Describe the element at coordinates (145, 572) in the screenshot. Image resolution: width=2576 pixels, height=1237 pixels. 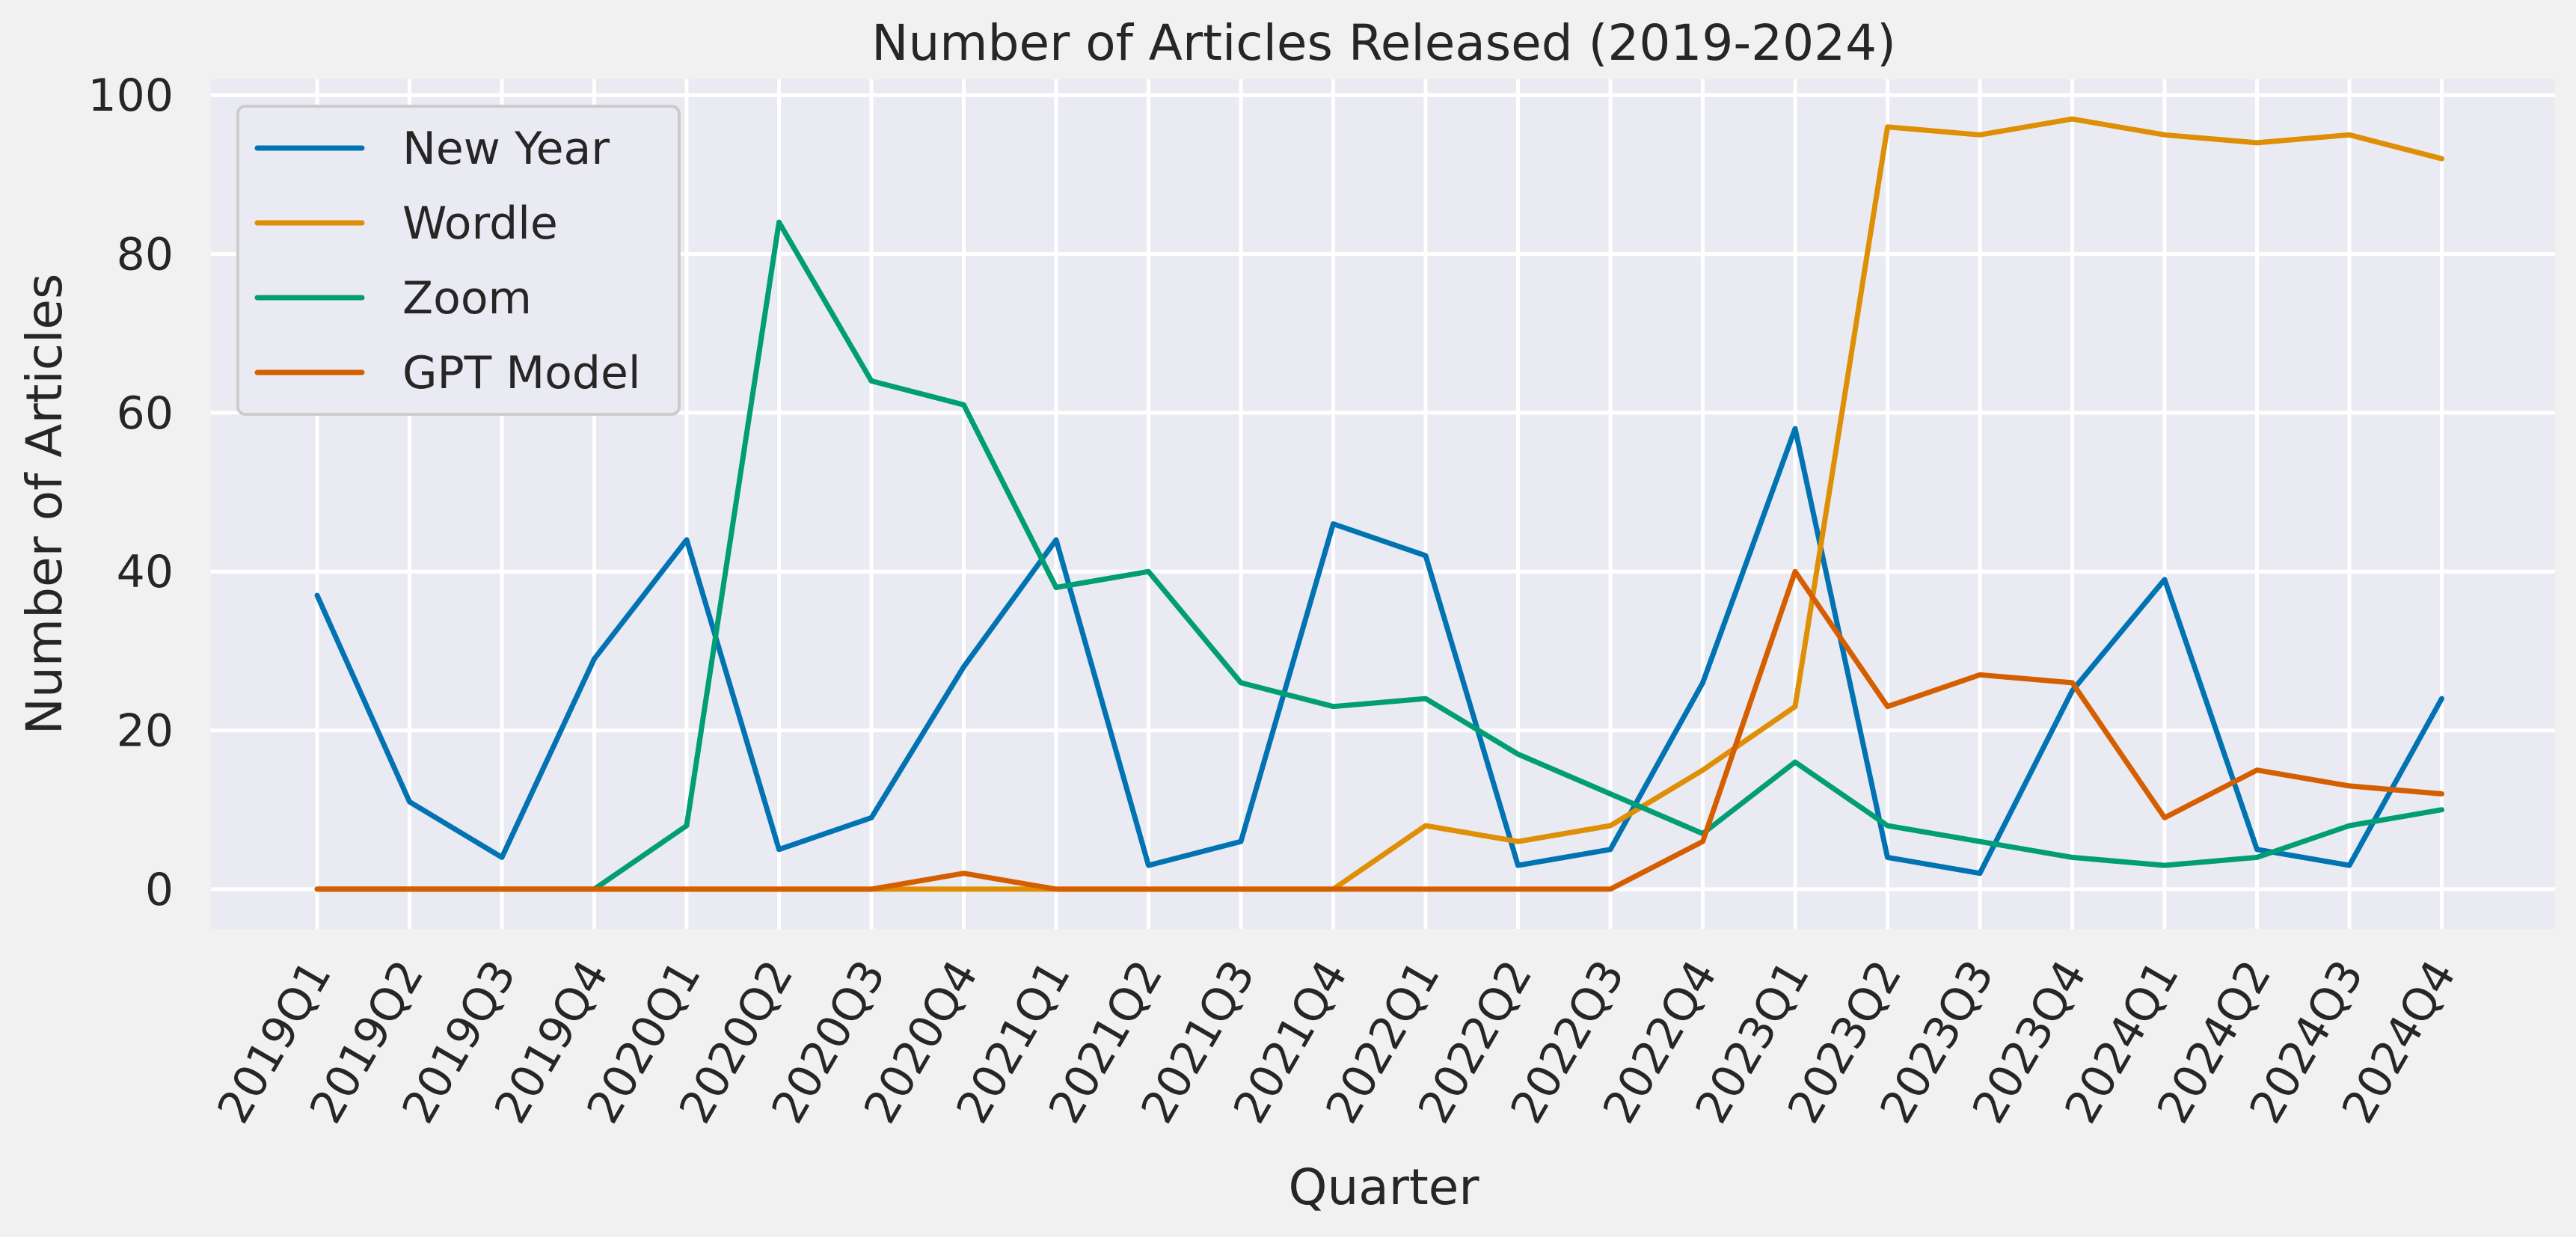
I see `y-tick-label: 40` at that location.